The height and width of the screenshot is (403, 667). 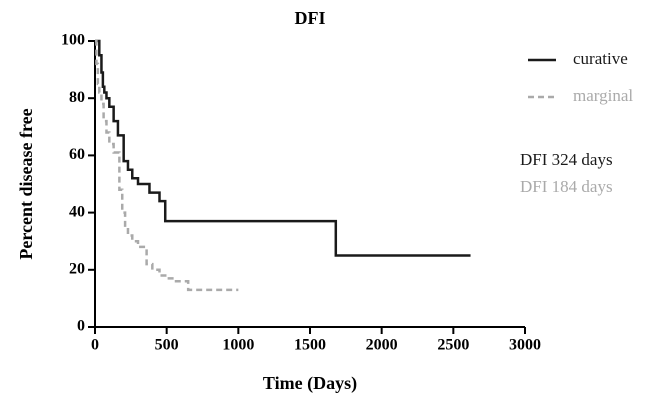 I want to click on x-tick-label: 2500, so click(x=453, y=345).